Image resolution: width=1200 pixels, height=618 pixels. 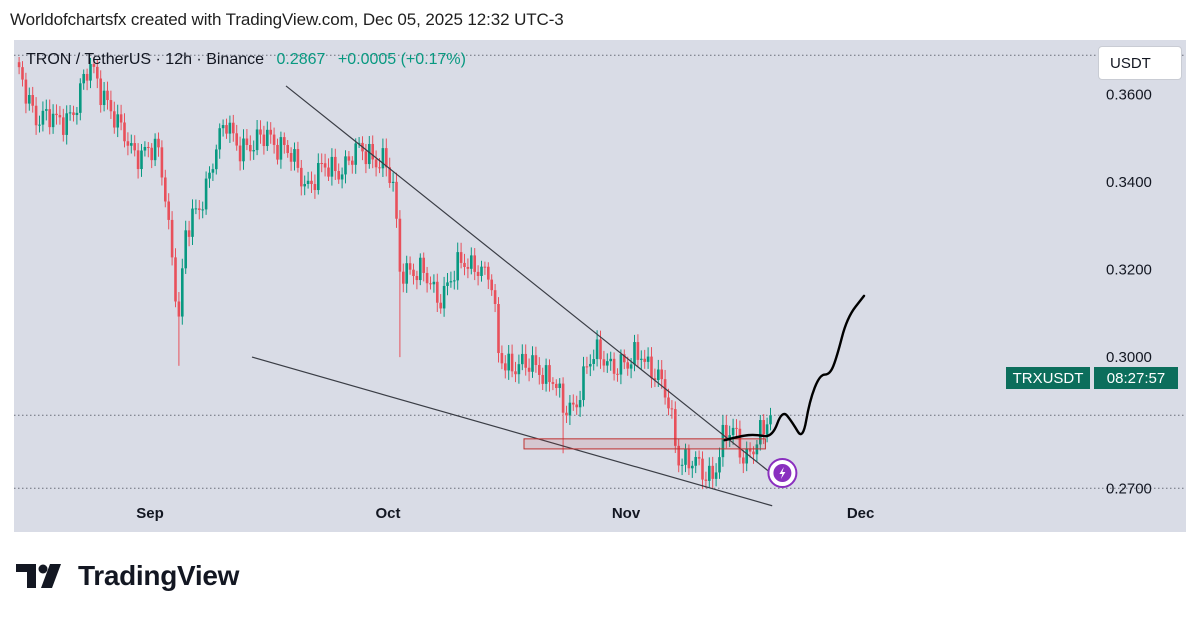 What do you see at coordinates (794, 368) in the screenshot?
I see `projection-path` at bounding box center [794, 368].